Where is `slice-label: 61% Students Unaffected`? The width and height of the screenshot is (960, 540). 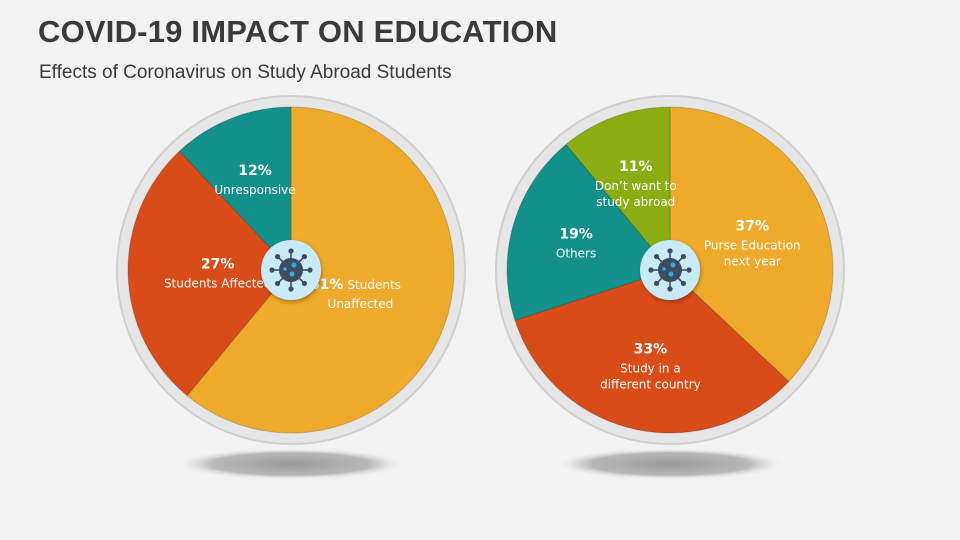 slice-label: 61% Students Unaffected is located at coordinates (355, 294).